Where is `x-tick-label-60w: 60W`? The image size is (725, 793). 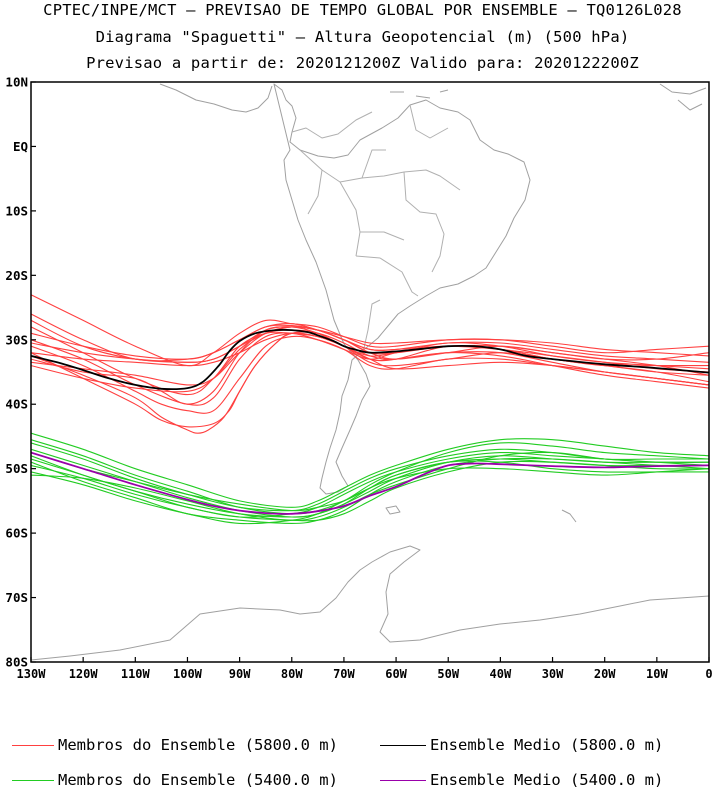 x-tick-label-60w: 60W is located at coordinates (396, 674).